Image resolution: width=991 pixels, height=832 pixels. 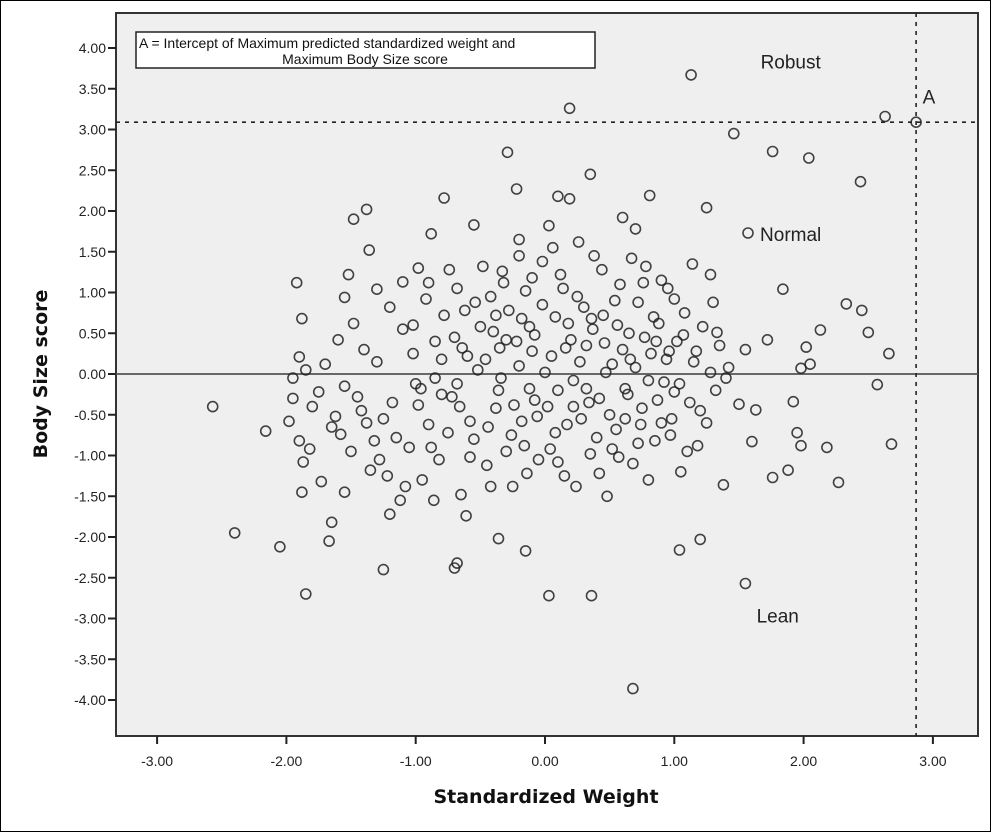 I want to click on annotation-lean: Lean, so click(x=778, y=617).